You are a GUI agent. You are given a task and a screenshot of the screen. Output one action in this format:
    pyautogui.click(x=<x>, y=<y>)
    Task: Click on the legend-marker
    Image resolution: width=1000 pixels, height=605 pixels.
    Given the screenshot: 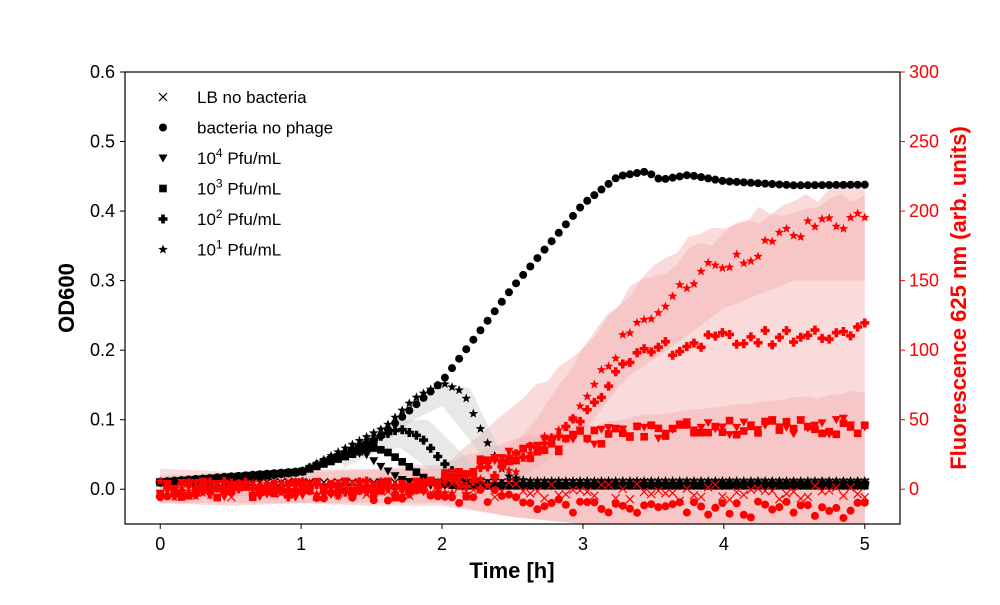 What is the action you would take?
    pyautogui.click(x=163, y=97)
    